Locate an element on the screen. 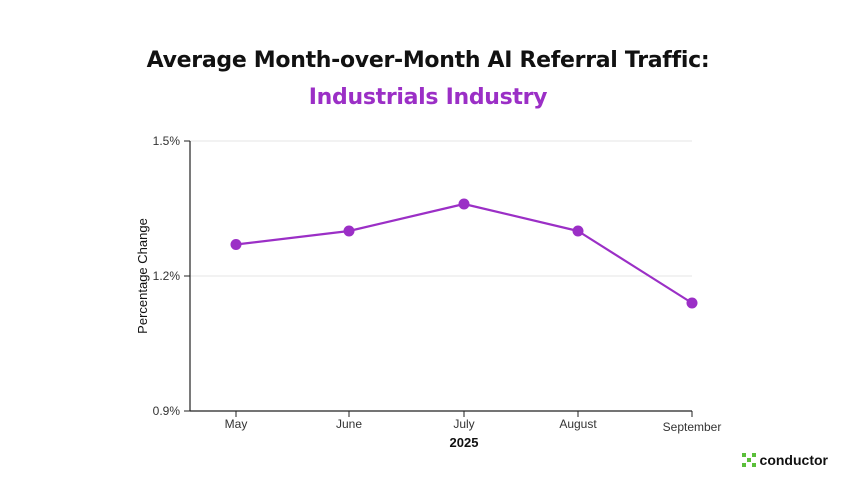  conductor-logo: conductor is located at coordinates (784, 460).